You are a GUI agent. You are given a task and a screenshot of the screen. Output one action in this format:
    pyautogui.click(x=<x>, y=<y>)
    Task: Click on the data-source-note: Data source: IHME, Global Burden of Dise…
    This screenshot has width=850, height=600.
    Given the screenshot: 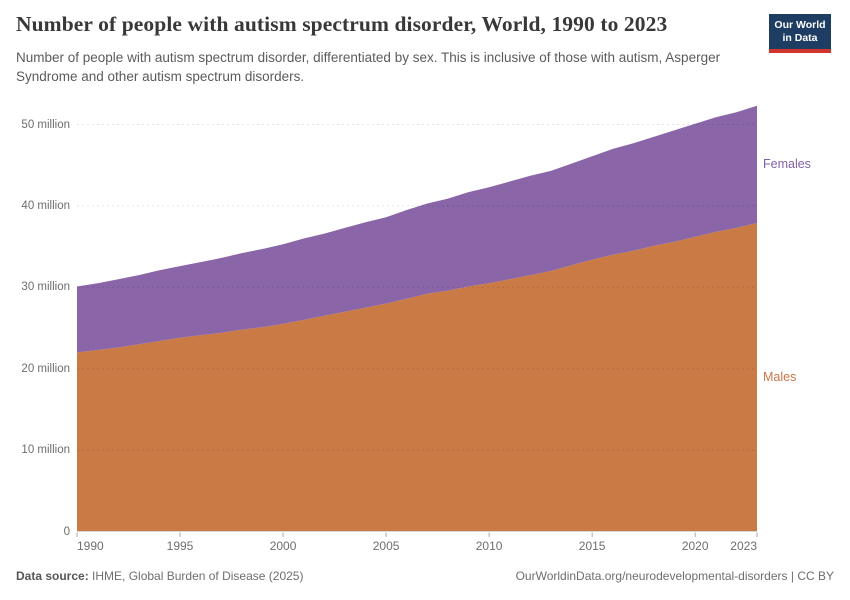 What is the action you would take?
    pyautogui.click(x=159, y=576)
    